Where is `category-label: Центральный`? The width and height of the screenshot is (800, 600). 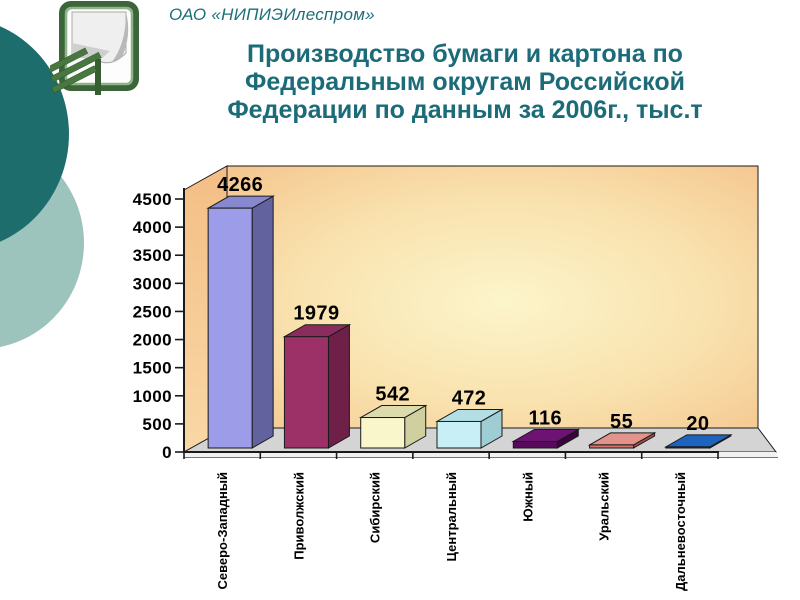
category-label: Центральный is located at coordinates (451, 516).